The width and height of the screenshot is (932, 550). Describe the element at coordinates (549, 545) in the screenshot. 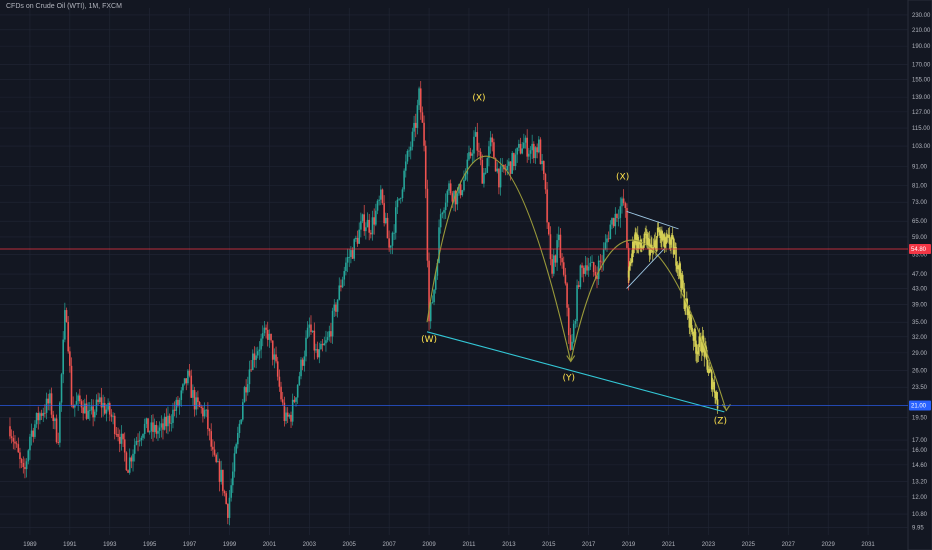

I see `x-tick-label: 2015` at that location.